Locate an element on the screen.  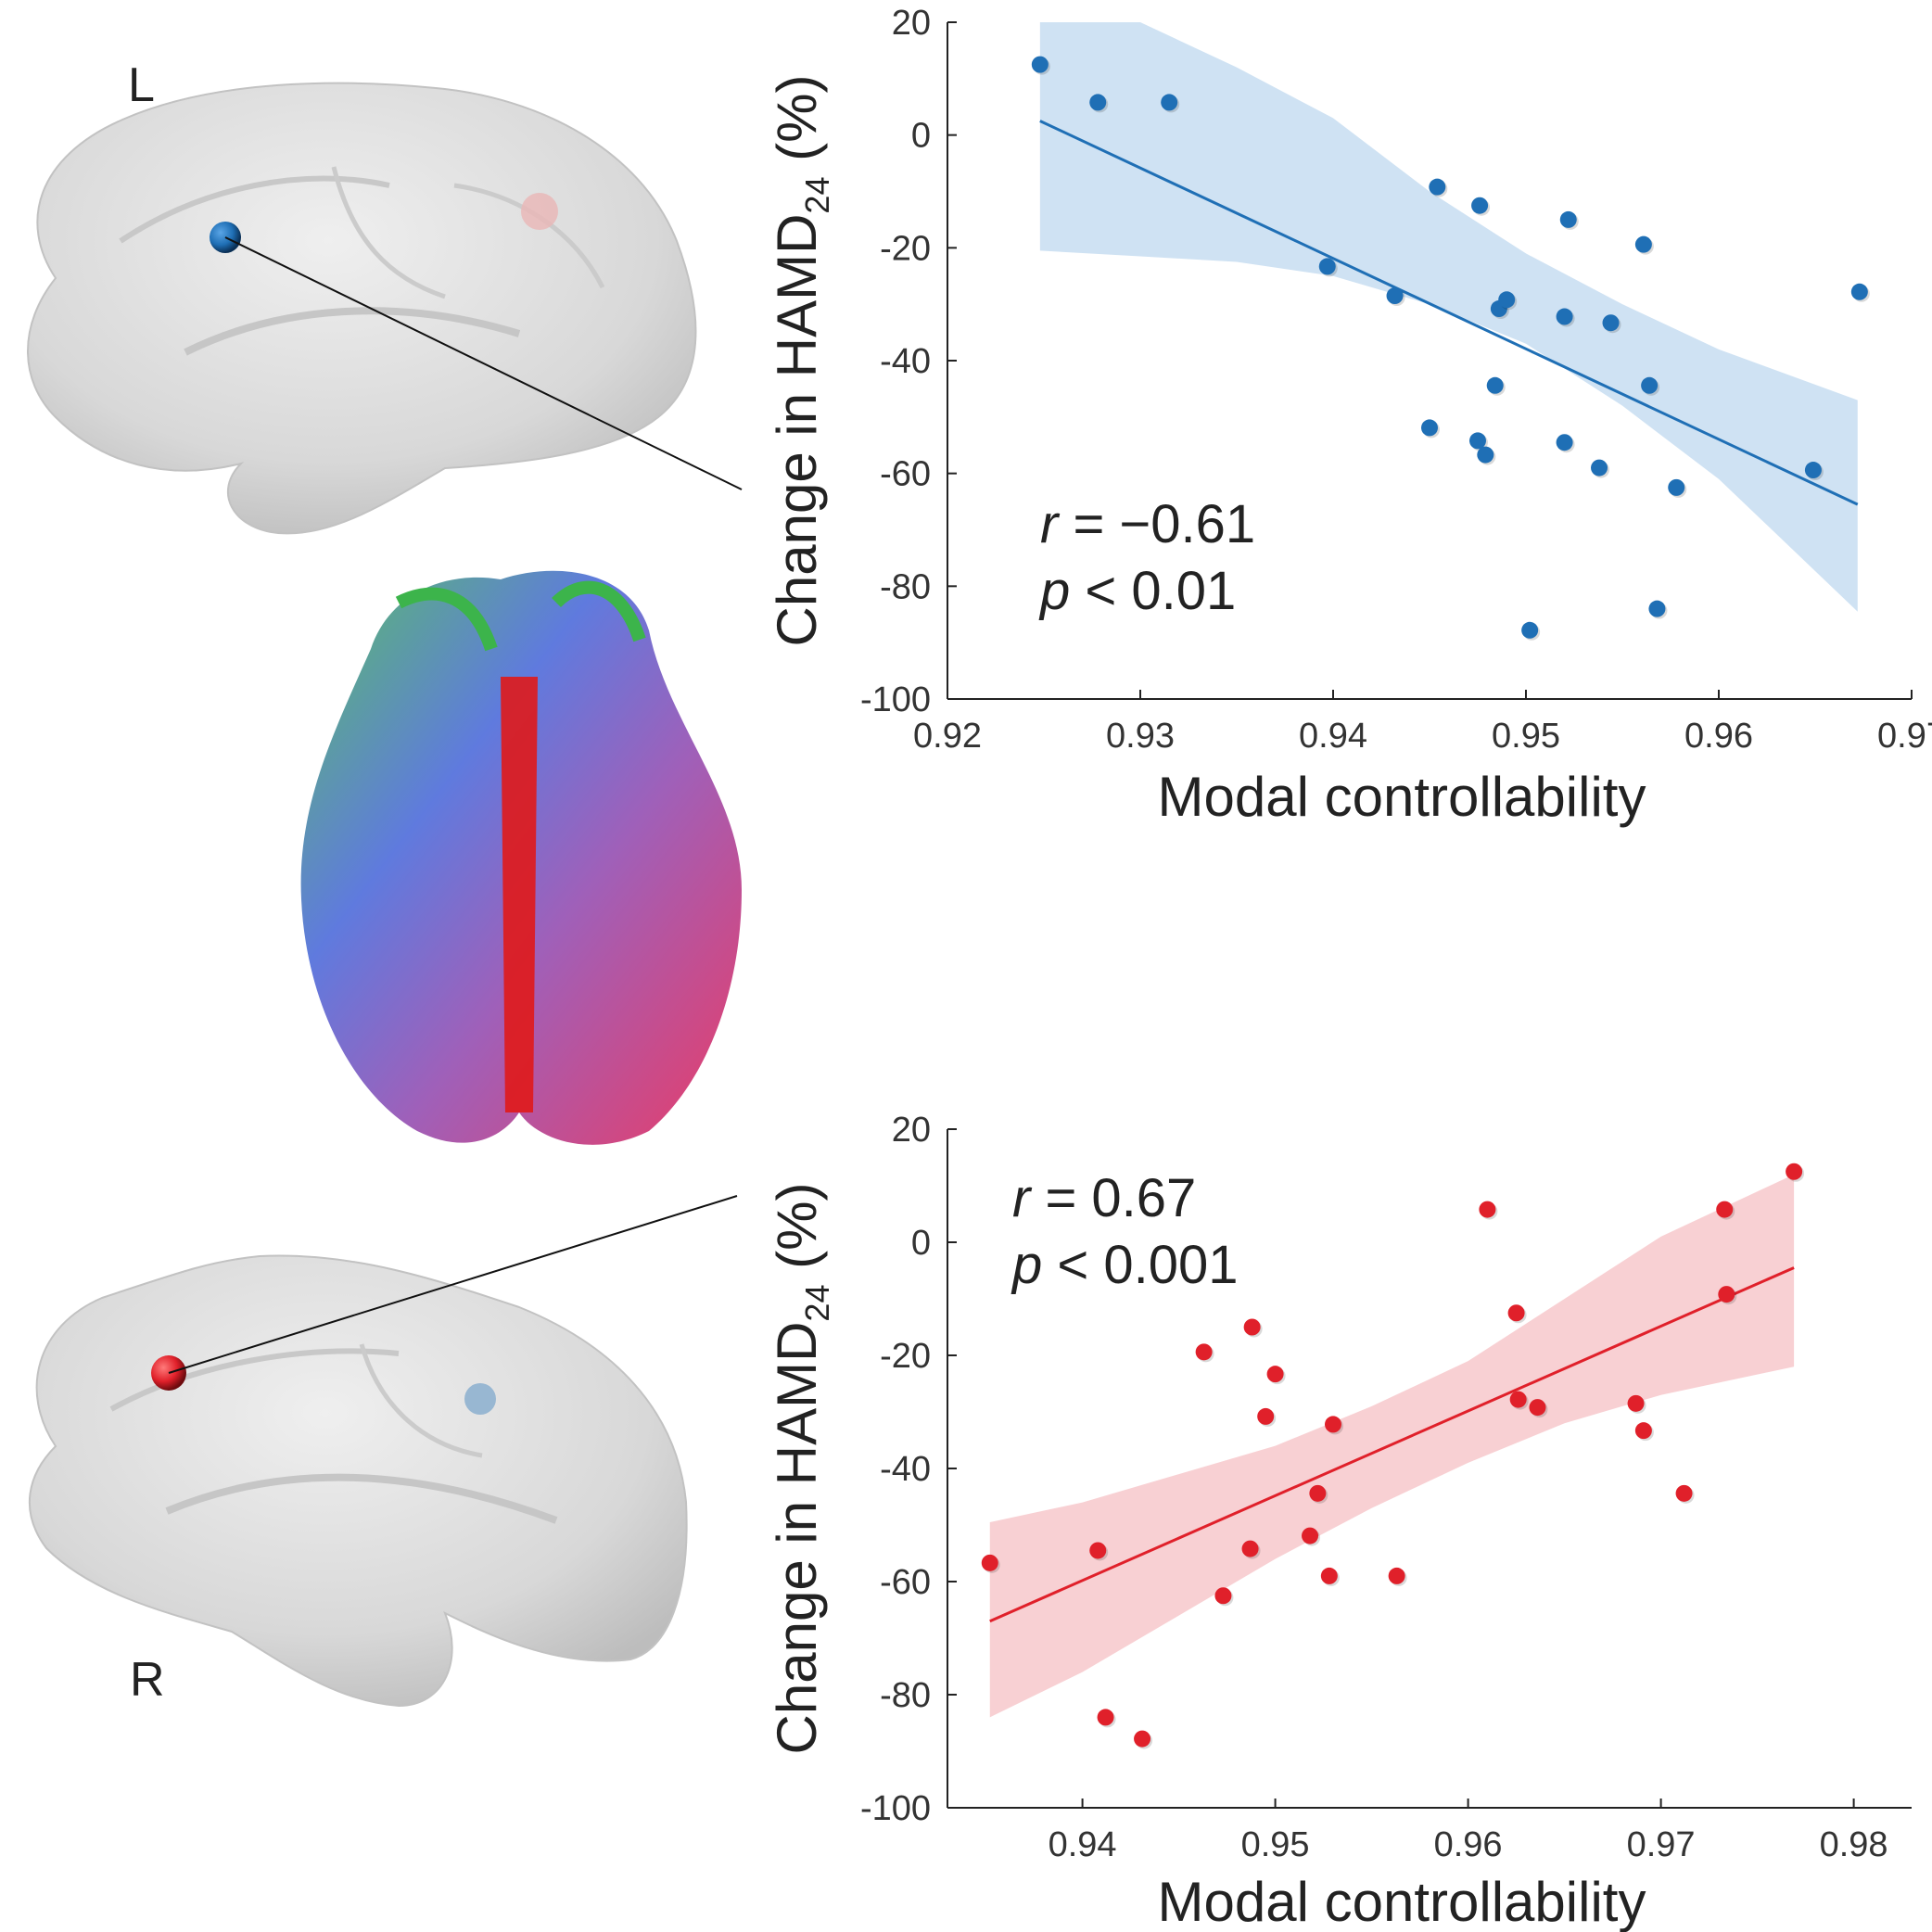
stat-r: r = −0.61 is located at coordinates (1147, 524).